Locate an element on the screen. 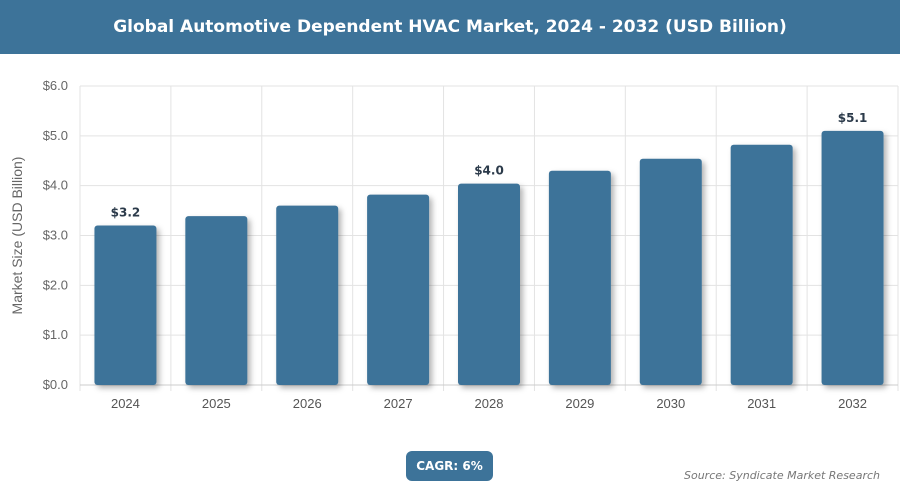 The image size is (900, 500). bar-2030 is located at coordinates (670, 271).